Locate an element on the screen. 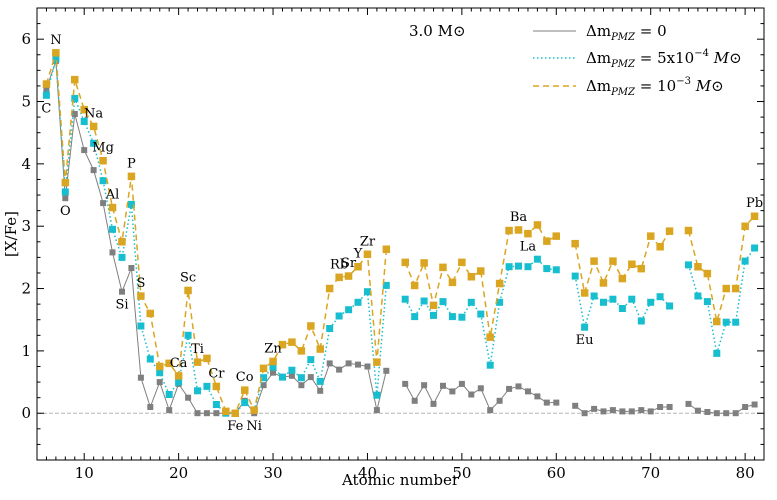 This screenshot has height=500, width=777. series-0-point-z30 is located at coordinates (273, 372).